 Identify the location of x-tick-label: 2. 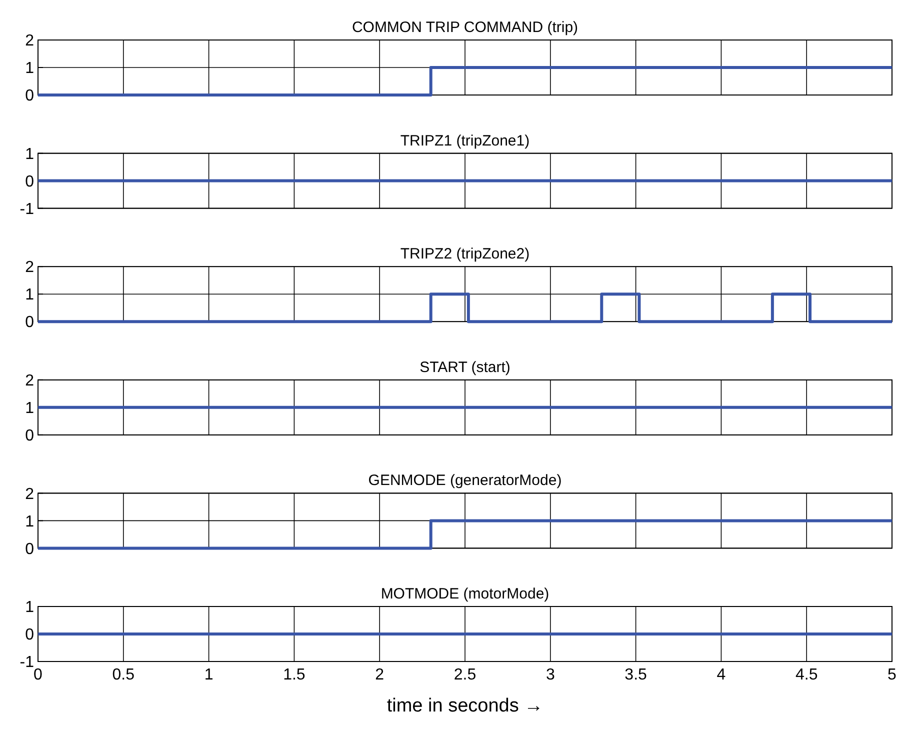
(379, 675).